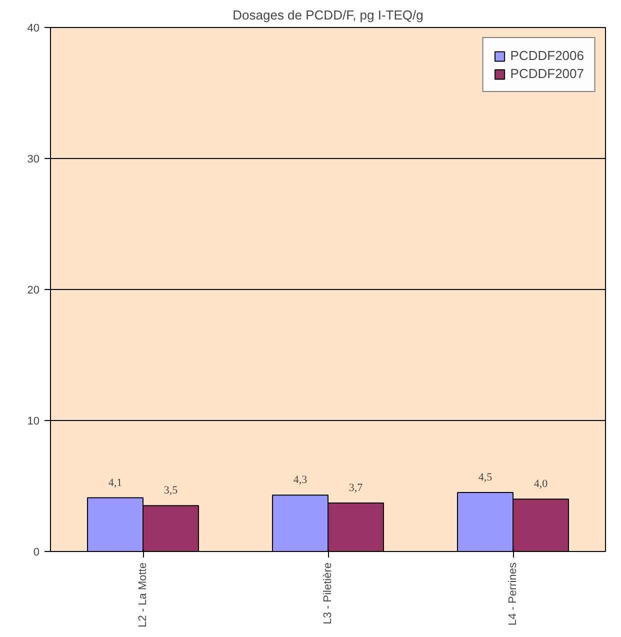  Describe the element at coordinates (328, 593) in the screenshot. I see `x-tick-label: L3 - Piletière` at that location.